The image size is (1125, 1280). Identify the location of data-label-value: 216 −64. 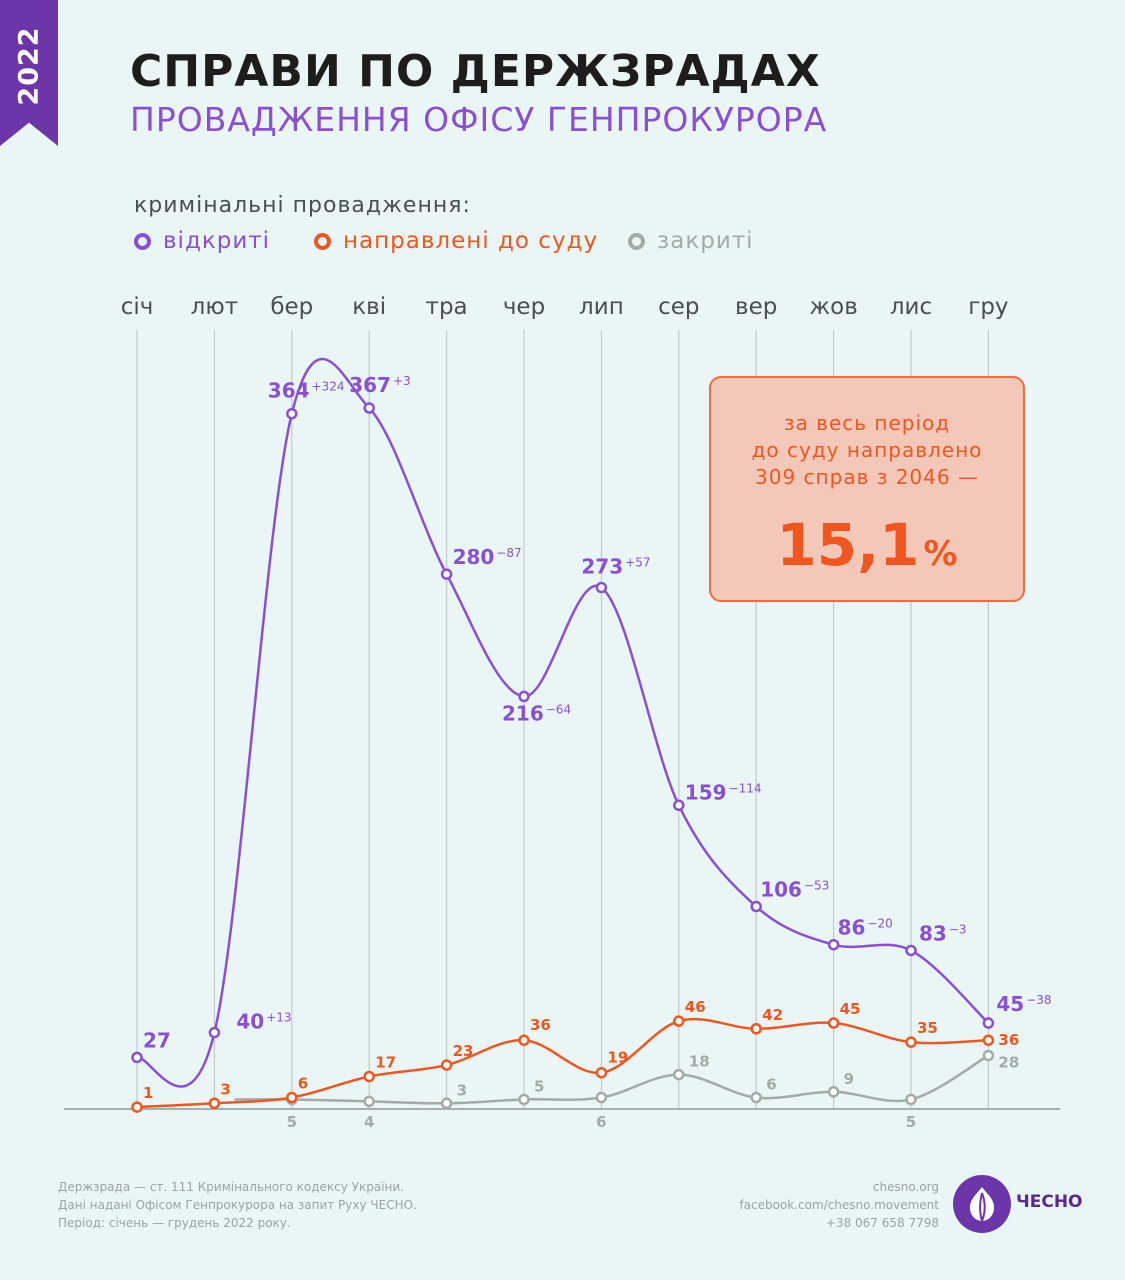
(536, 713).